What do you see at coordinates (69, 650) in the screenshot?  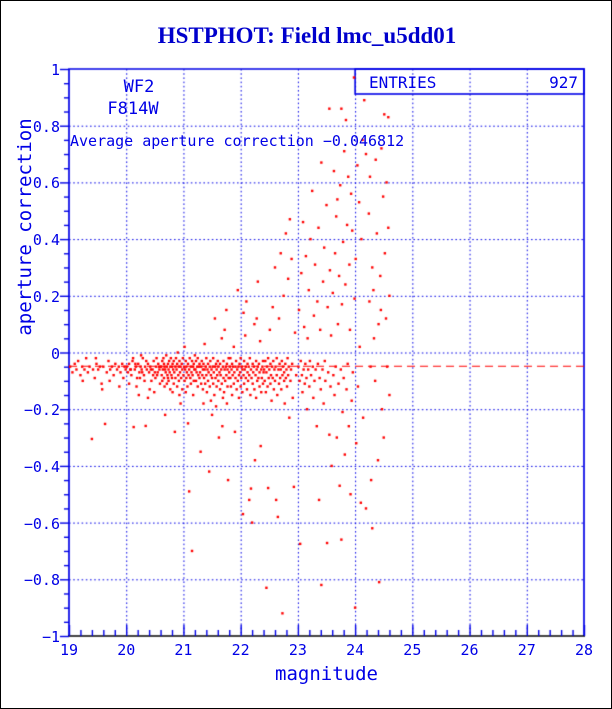 I see `x-tick-label: 19` at bounding box center [69, 650].